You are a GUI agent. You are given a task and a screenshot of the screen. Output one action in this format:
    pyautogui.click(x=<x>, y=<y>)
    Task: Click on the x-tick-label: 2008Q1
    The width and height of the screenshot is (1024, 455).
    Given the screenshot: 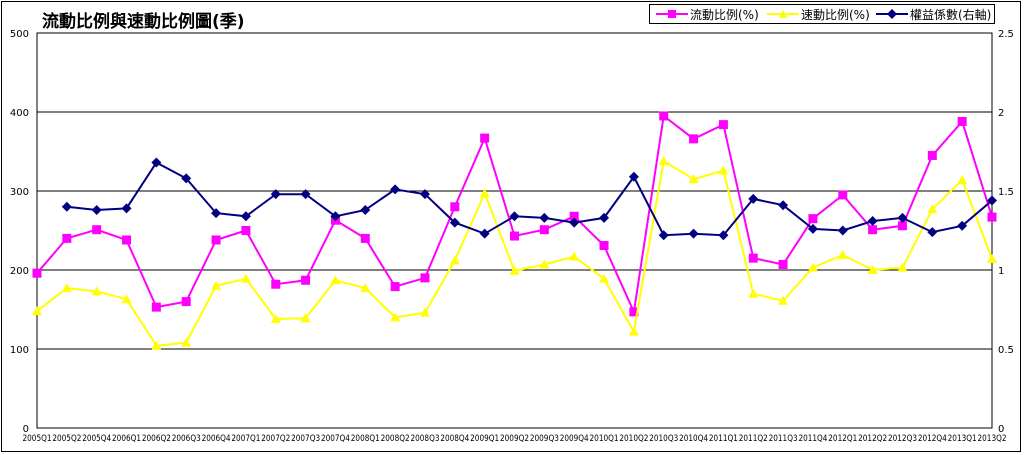 What is the action you would take?
    pyautogui.click(x=365, y=439)
    